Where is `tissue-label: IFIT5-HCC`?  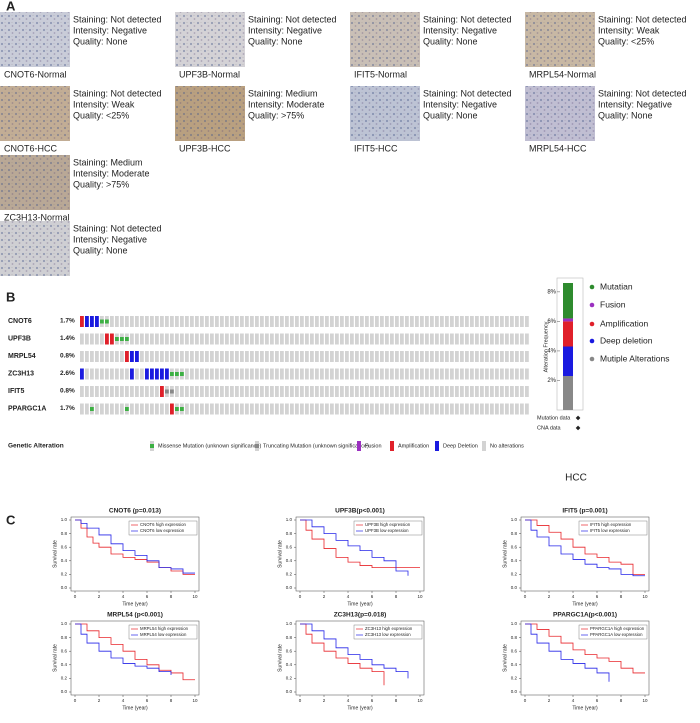 tissue-label: IFIT5-HCC is located at coordinates (376, 148).